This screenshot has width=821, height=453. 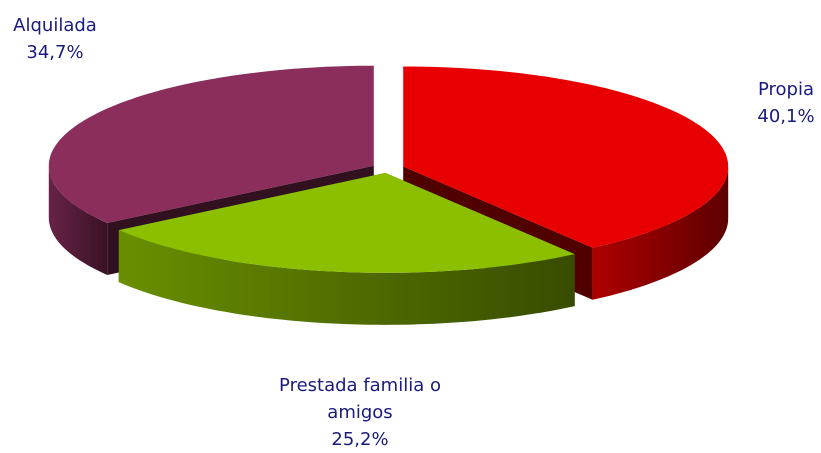 What do you see at coordinates (786, 116) in the screenshot?
I see `value-label: 40,1%` at bounding box center [786, 116].